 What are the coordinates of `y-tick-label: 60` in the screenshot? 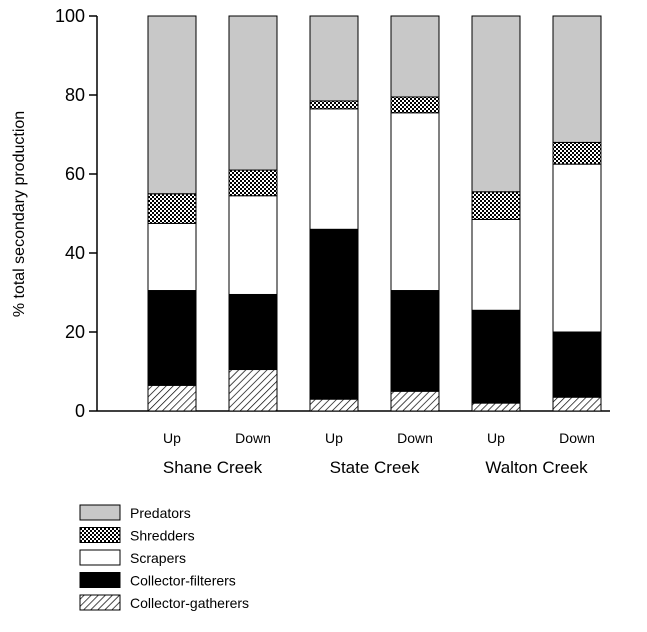 It's located at (75, 174).